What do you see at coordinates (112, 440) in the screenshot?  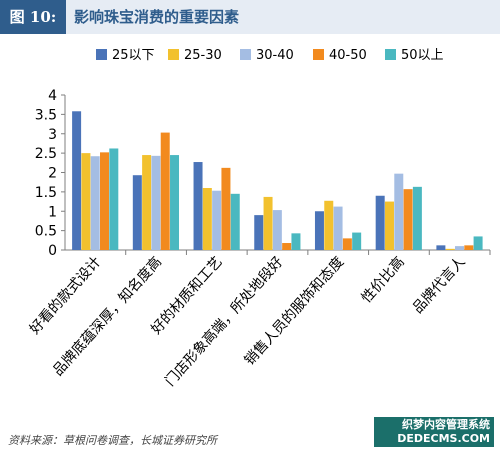 I see `source-note: 资料来源：草根问卷调查，长城证券研究所` at bounding box center [112, 440].